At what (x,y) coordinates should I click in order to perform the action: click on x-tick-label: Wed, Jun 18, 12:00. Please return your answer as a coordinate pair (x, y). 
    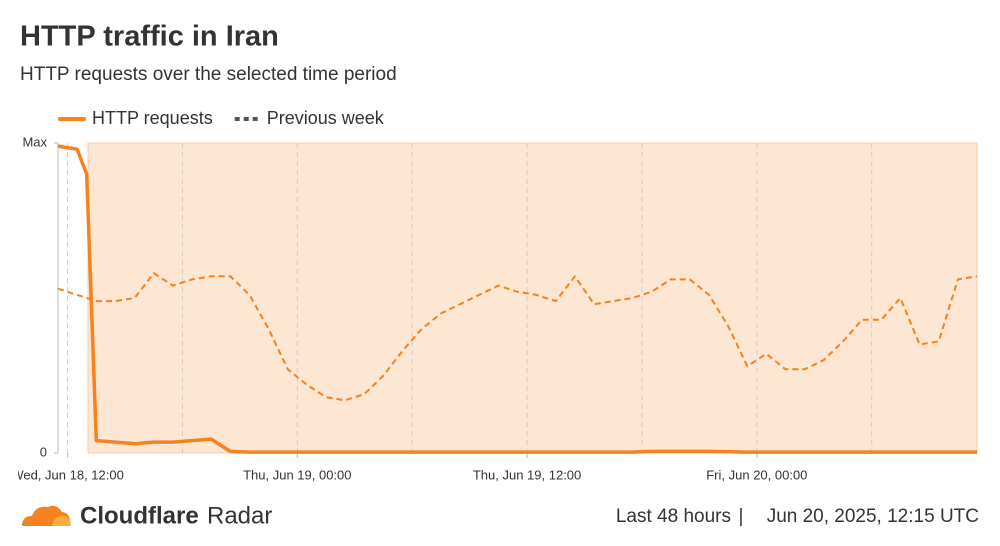
    Looking at the image, I should click on (67, 474).